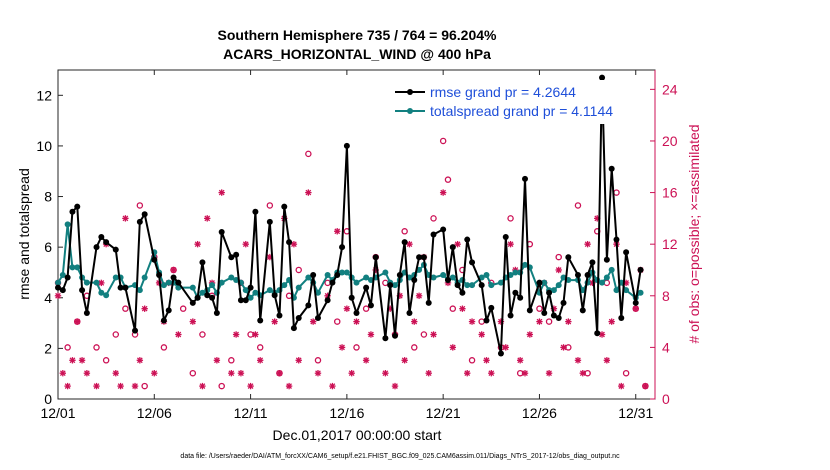 The image size is (830, 470). Describe the element at coordinates (670, 244) in the screenshot. I see `right-y-tick-label: 12` at that location.